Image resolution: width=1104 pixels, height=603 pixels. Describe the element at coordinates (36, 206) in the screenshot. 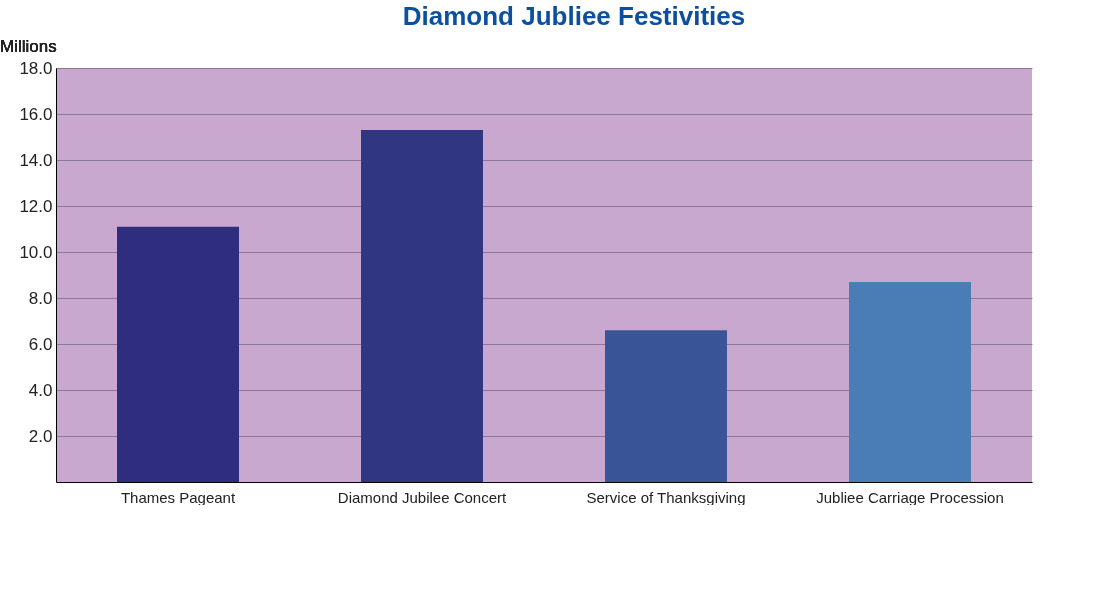

I see `y-tick-label: 12.0` at that location.